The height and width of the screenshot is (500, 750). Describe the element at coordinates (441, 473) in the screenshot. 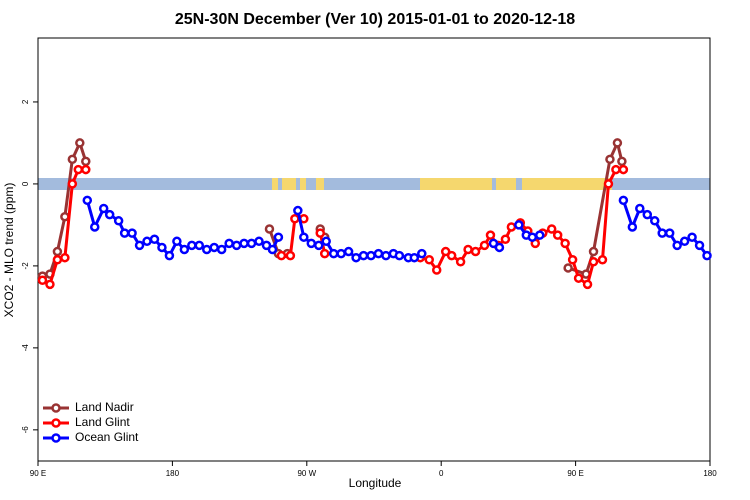

I see `x-tick-label: 0` at that location.